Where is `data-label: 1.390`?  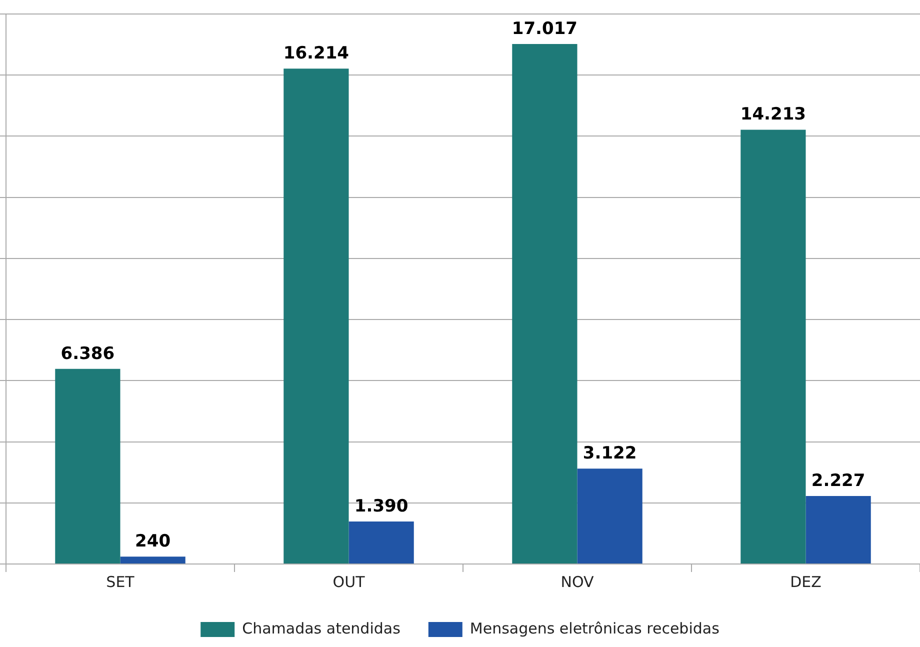
data-label: 1.390 is located at coordinates (381, 506).